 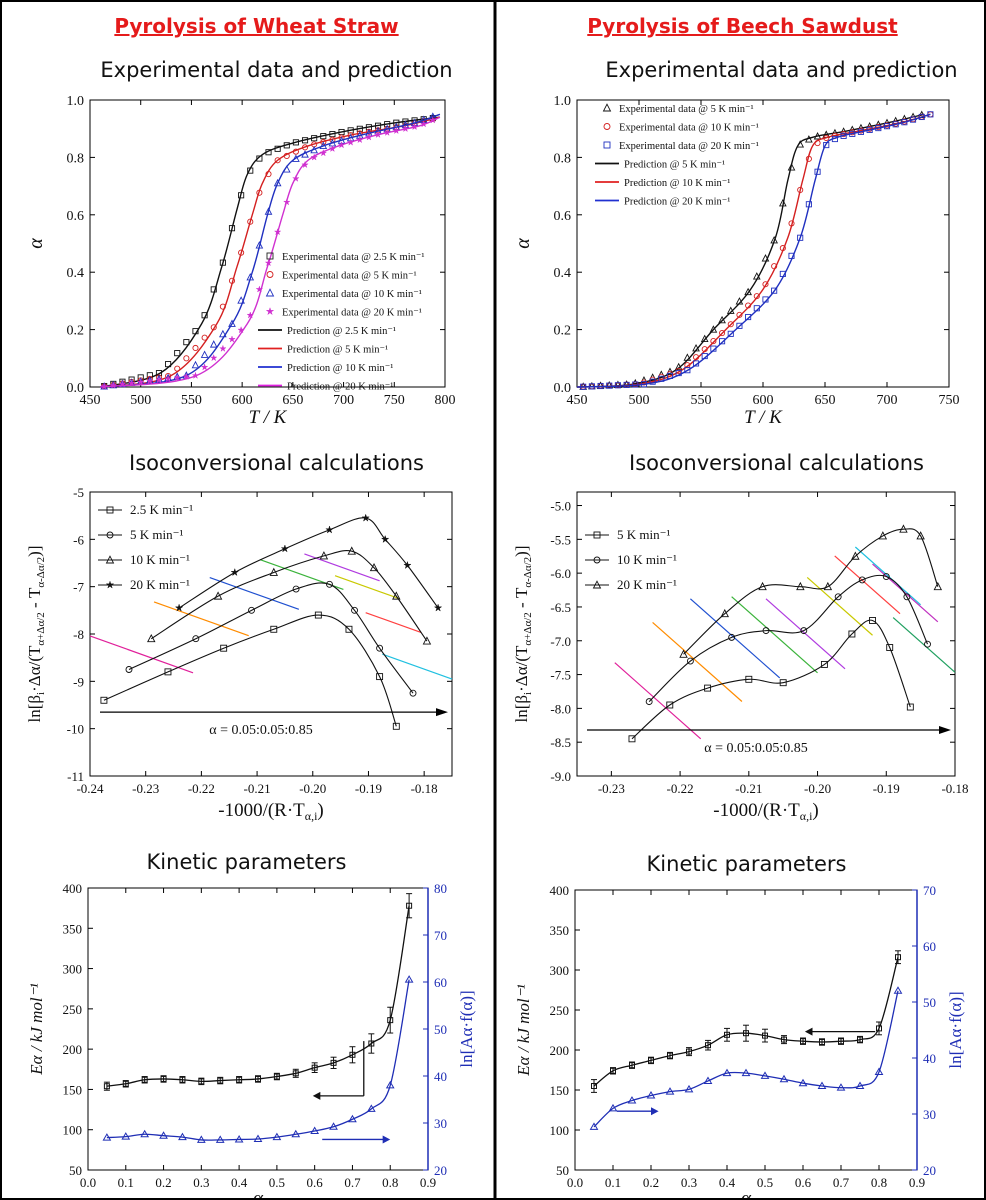 What do you see at coordinates (428, 1182) in the screenshot?
I see `x-tick-label: 0.9` at bounding box center [428, 1182].